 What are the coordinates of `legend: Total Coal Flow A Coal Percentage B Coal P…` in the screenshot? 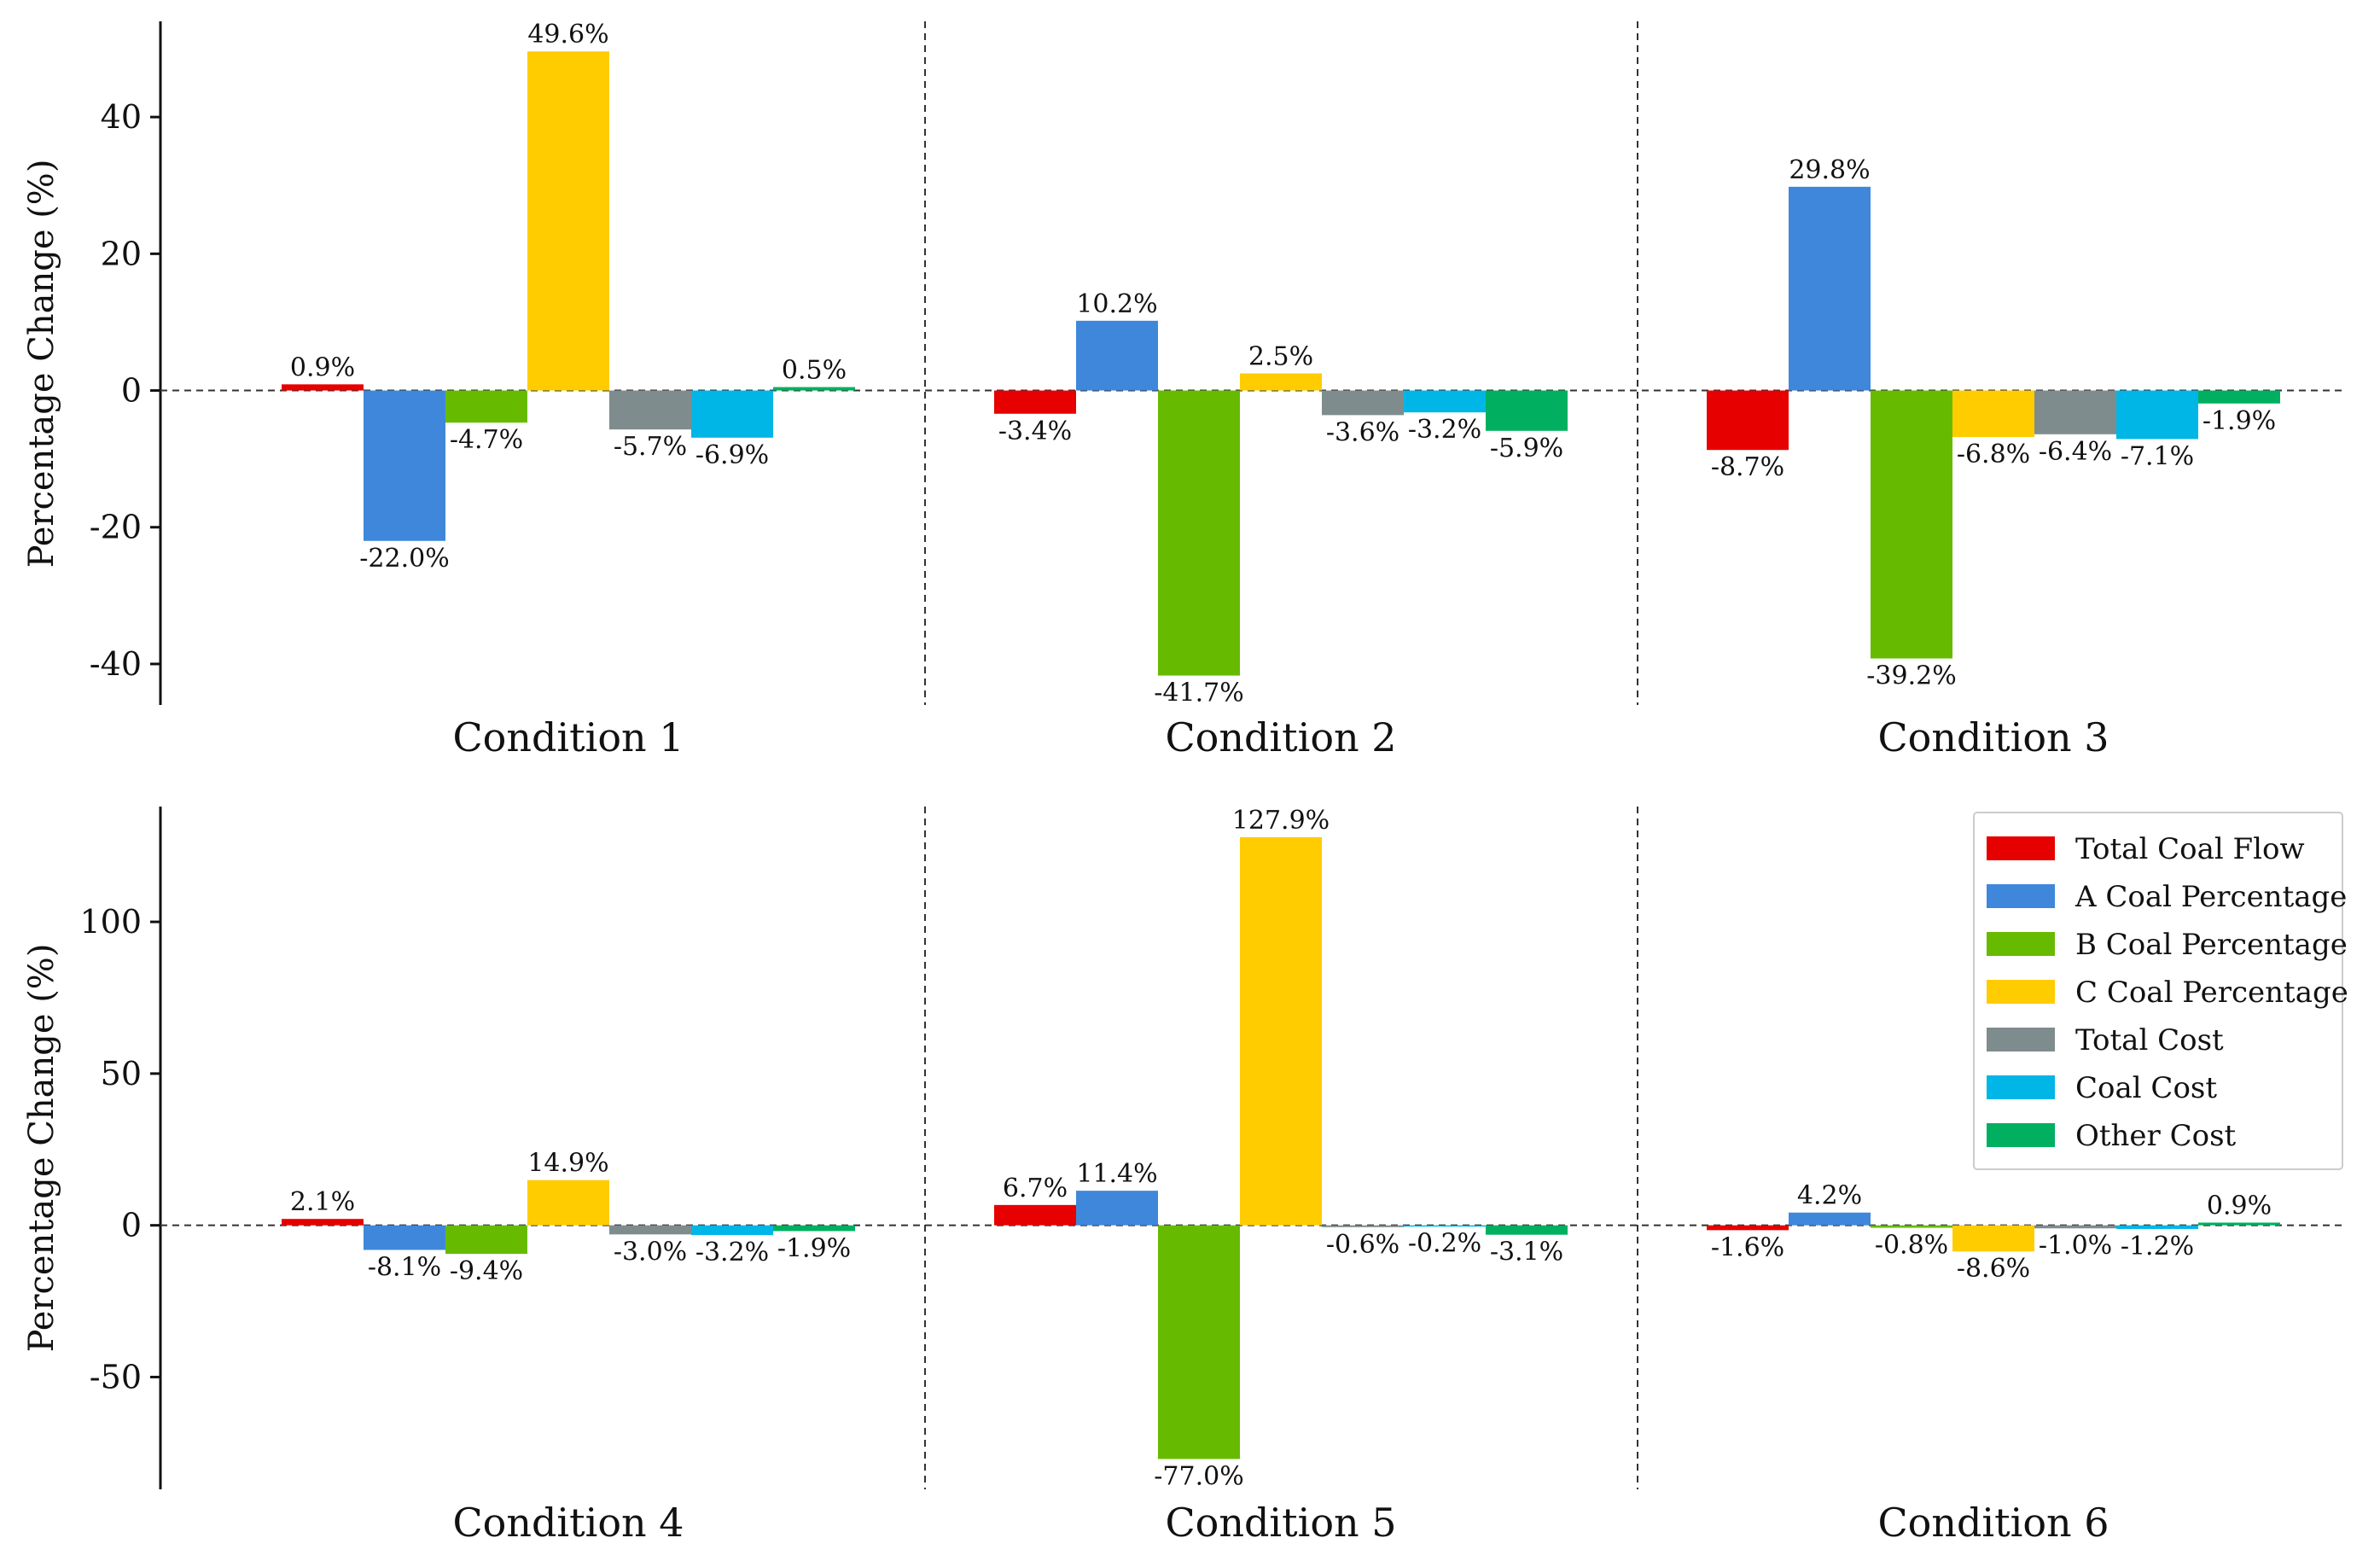 It's located at (2161, 991).